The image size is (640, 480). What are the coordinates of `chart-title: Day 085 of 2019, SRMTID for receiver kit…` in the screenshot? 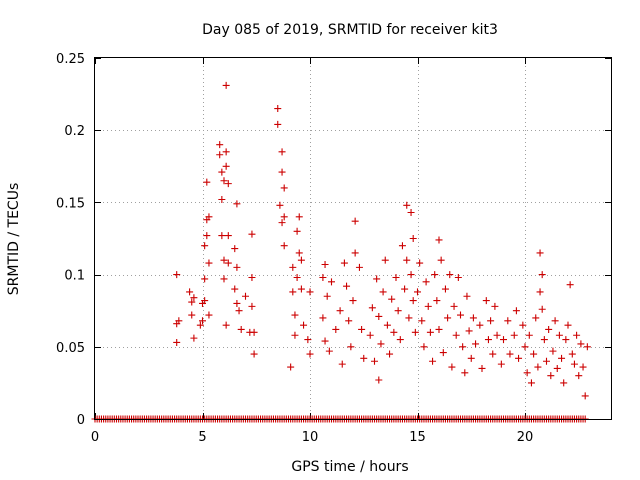 It's located at (350, 30).